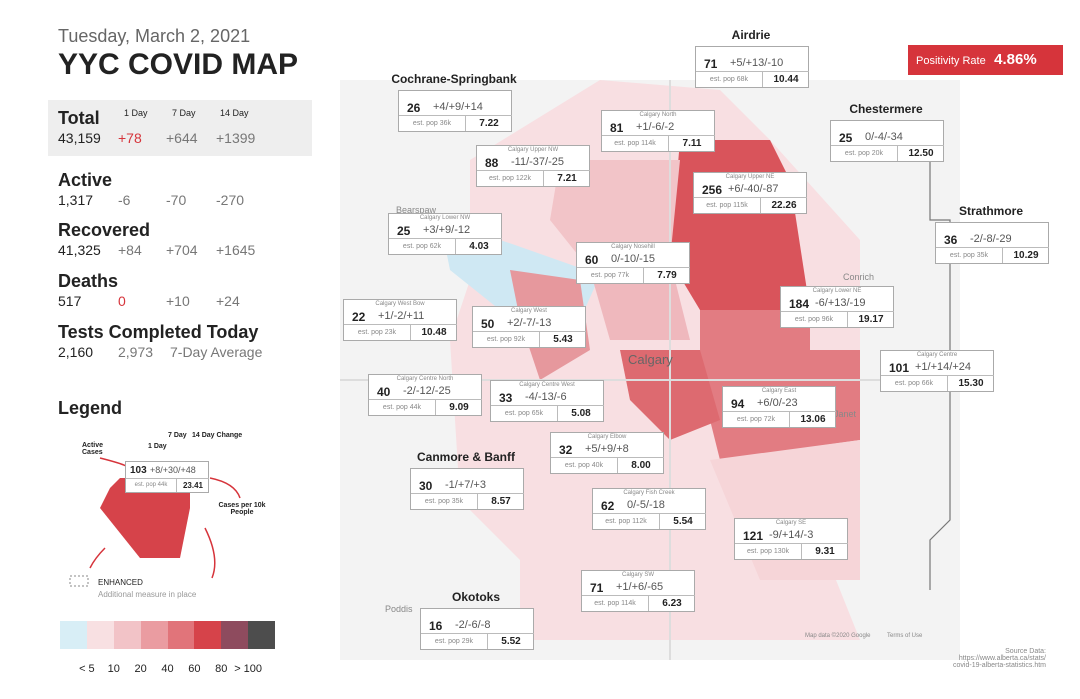 The image size is (1080, 699). Describe the element at coordinates (757, 63) in the screenshot. I see `change: +5/+13/-10` at that location.